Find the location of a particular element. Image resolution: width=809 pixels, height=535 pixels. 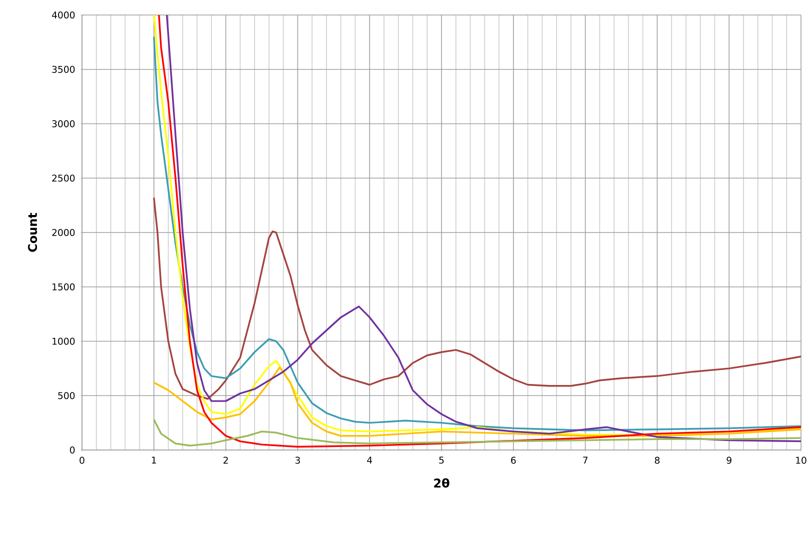

x-tick-label: 7 is located at coordinates (585, 460).